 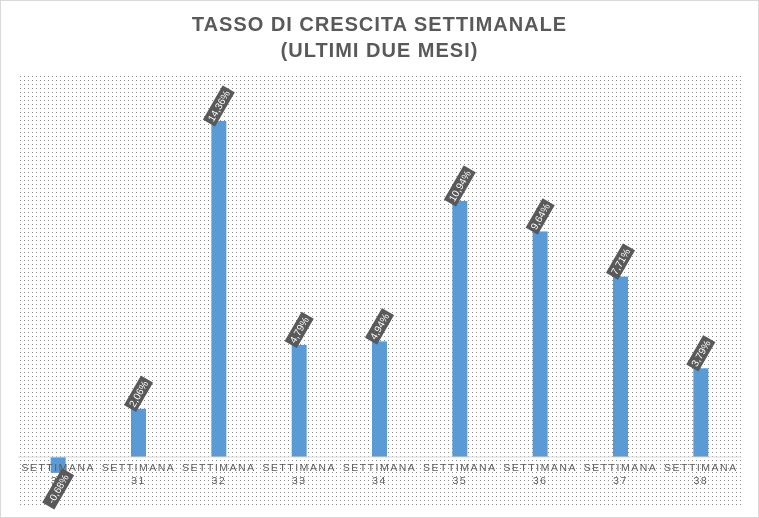 I want to click on x-tick-label: SETTIMANA 32, so click(x=219, y=474).